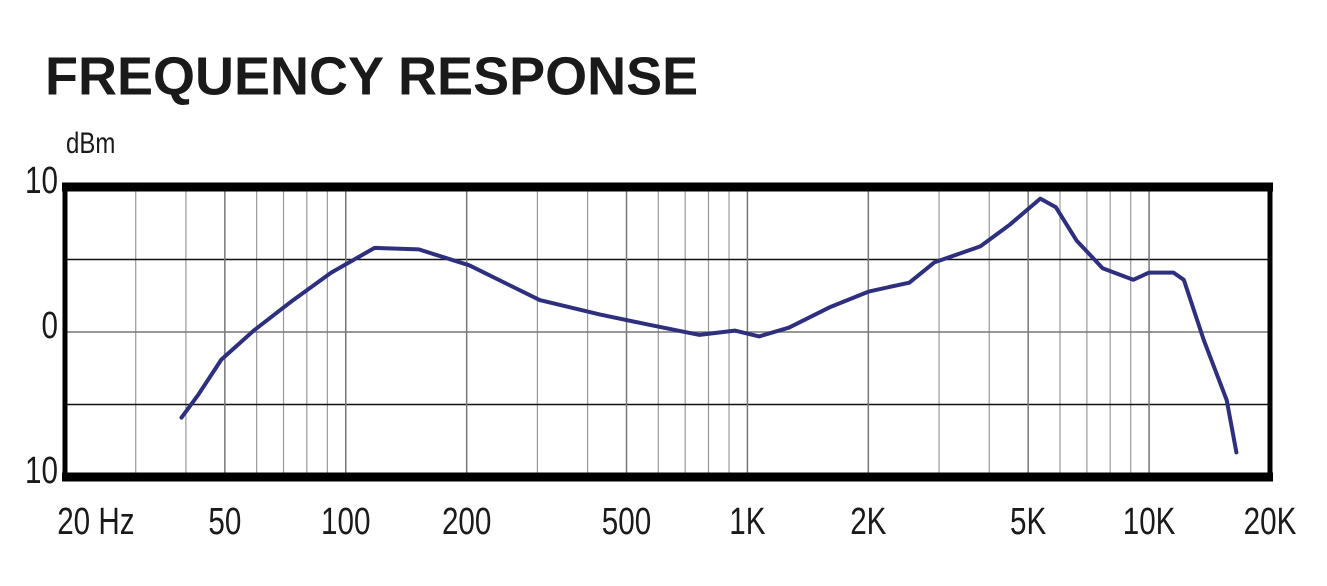 The width and height of the screenshot is (1327, 586). Describe the element at coordinates (1270, 522) in the screenshot. I see `x-tick-label: 20K` at that location.